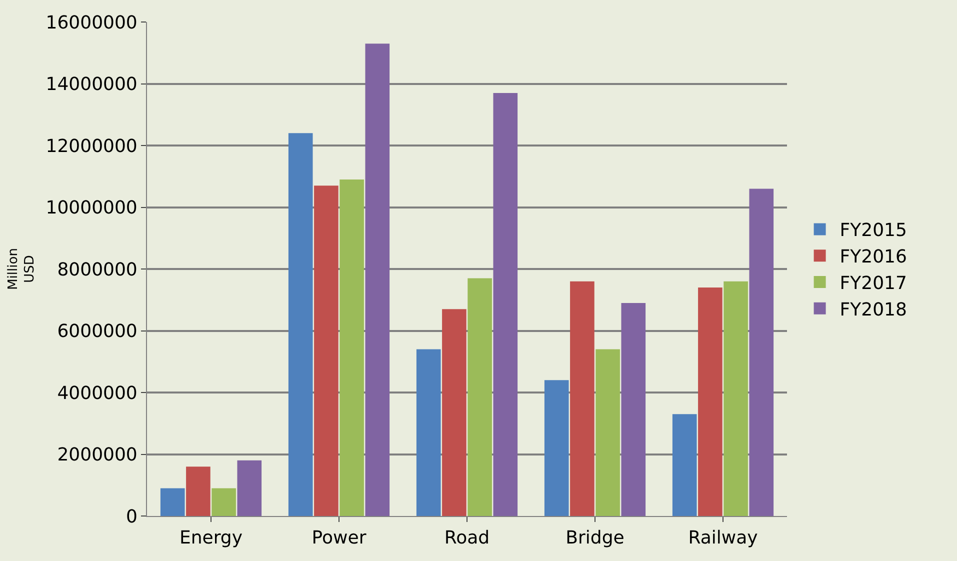  Describe the element at coordinates (873, 231) in the screenshot. I see `legend-label: FY2015` at that location.